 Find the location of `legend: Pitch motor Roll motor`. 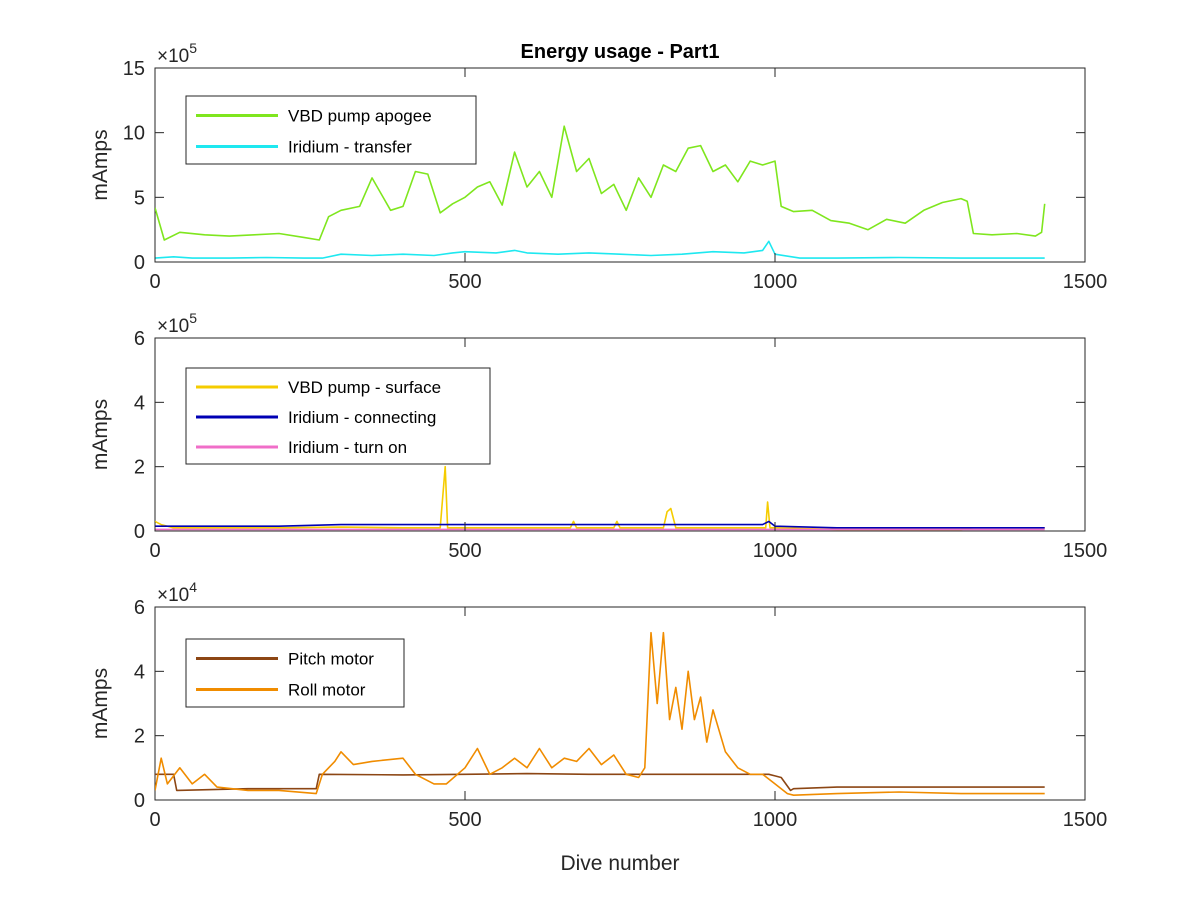

legend: Pitch motor Roll motor is located at coordinates (295, 673).